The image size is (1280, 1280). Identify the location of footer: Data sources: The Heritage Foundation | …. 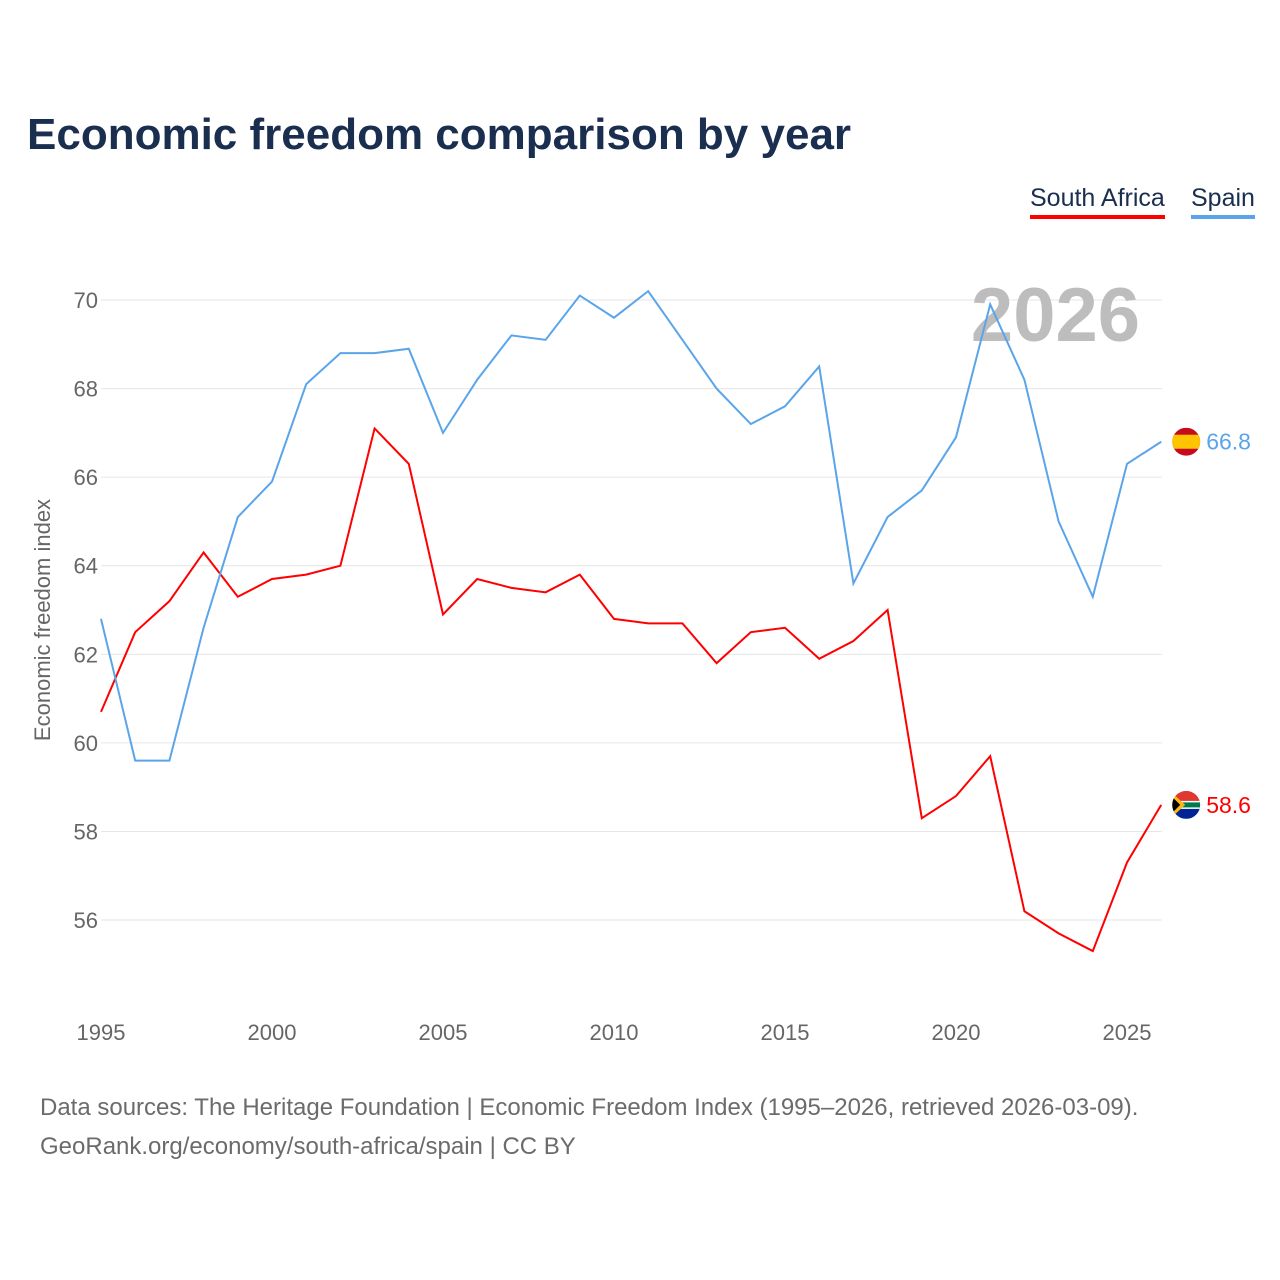
(589, 1127).